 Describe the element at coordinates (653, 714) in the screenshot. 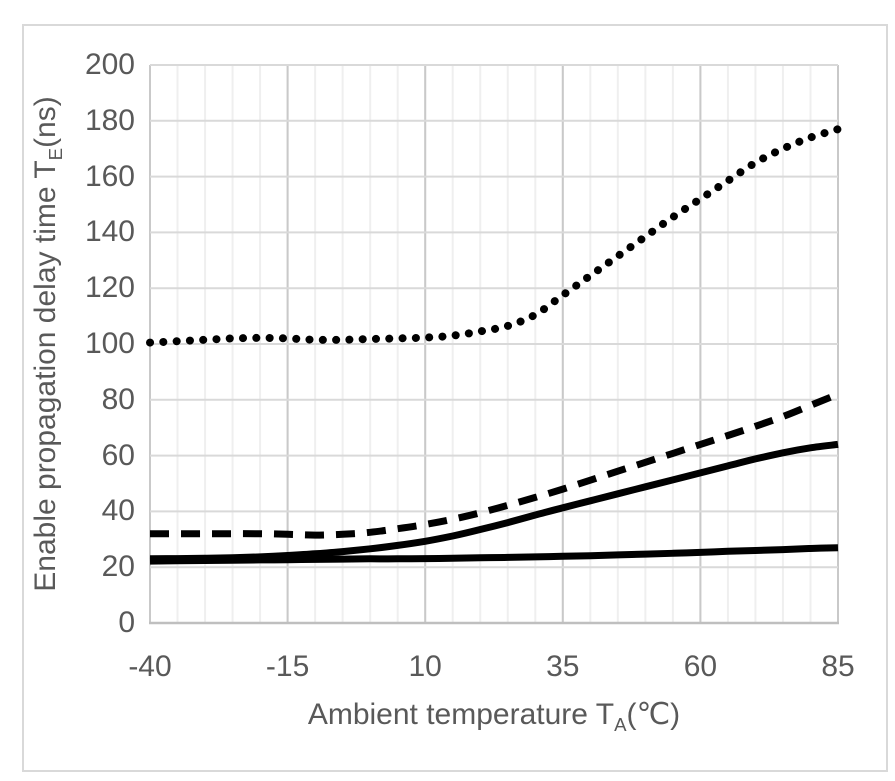

I see `x-axis-title-unit: (℃)` at that location.